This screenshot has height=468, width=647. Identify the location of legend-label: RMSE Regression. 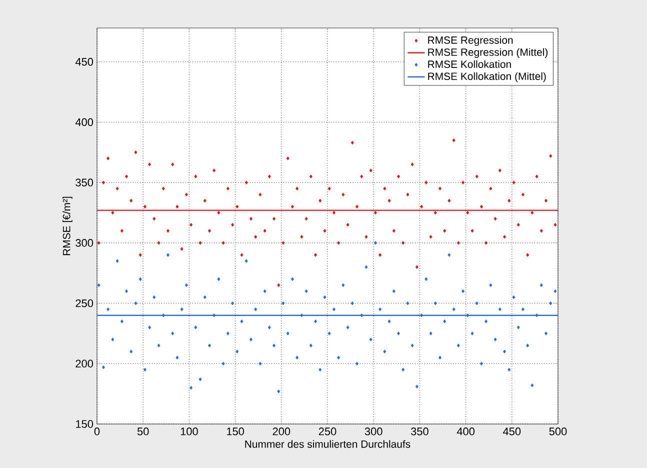
(470, 41).